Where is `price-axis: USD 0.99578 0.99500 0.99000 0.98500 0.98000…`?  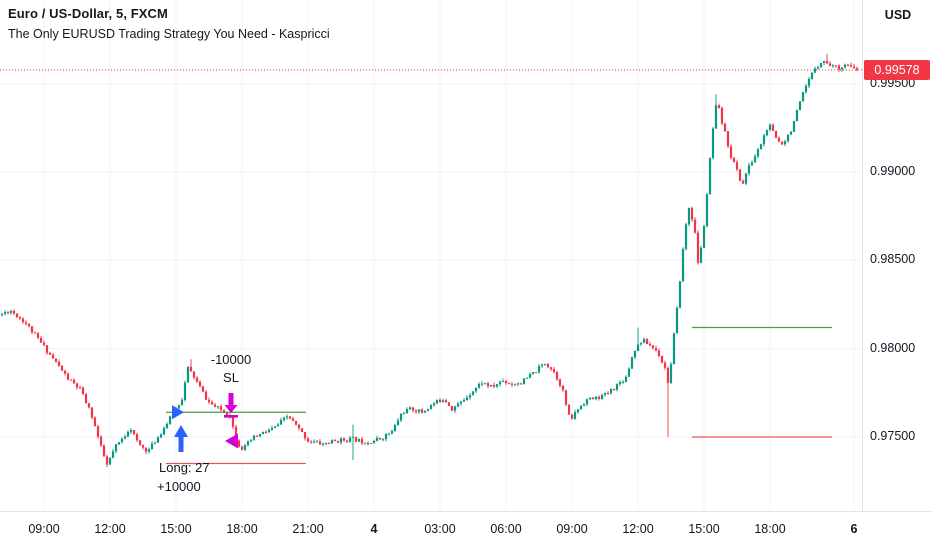 price-axis: USD 0.99578 0.99500 0.99000 0.98500 0.98000… is located at coordinates (897, 255).